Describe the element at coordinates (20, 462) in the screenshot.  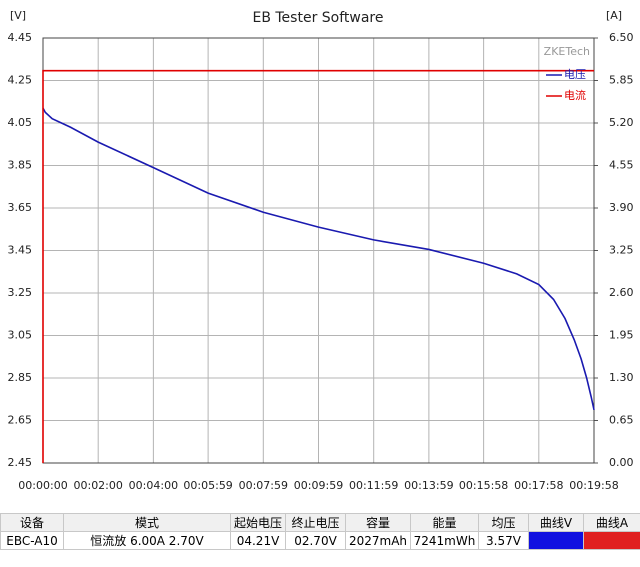
I see `y-tick-label: 2.45` at that location.